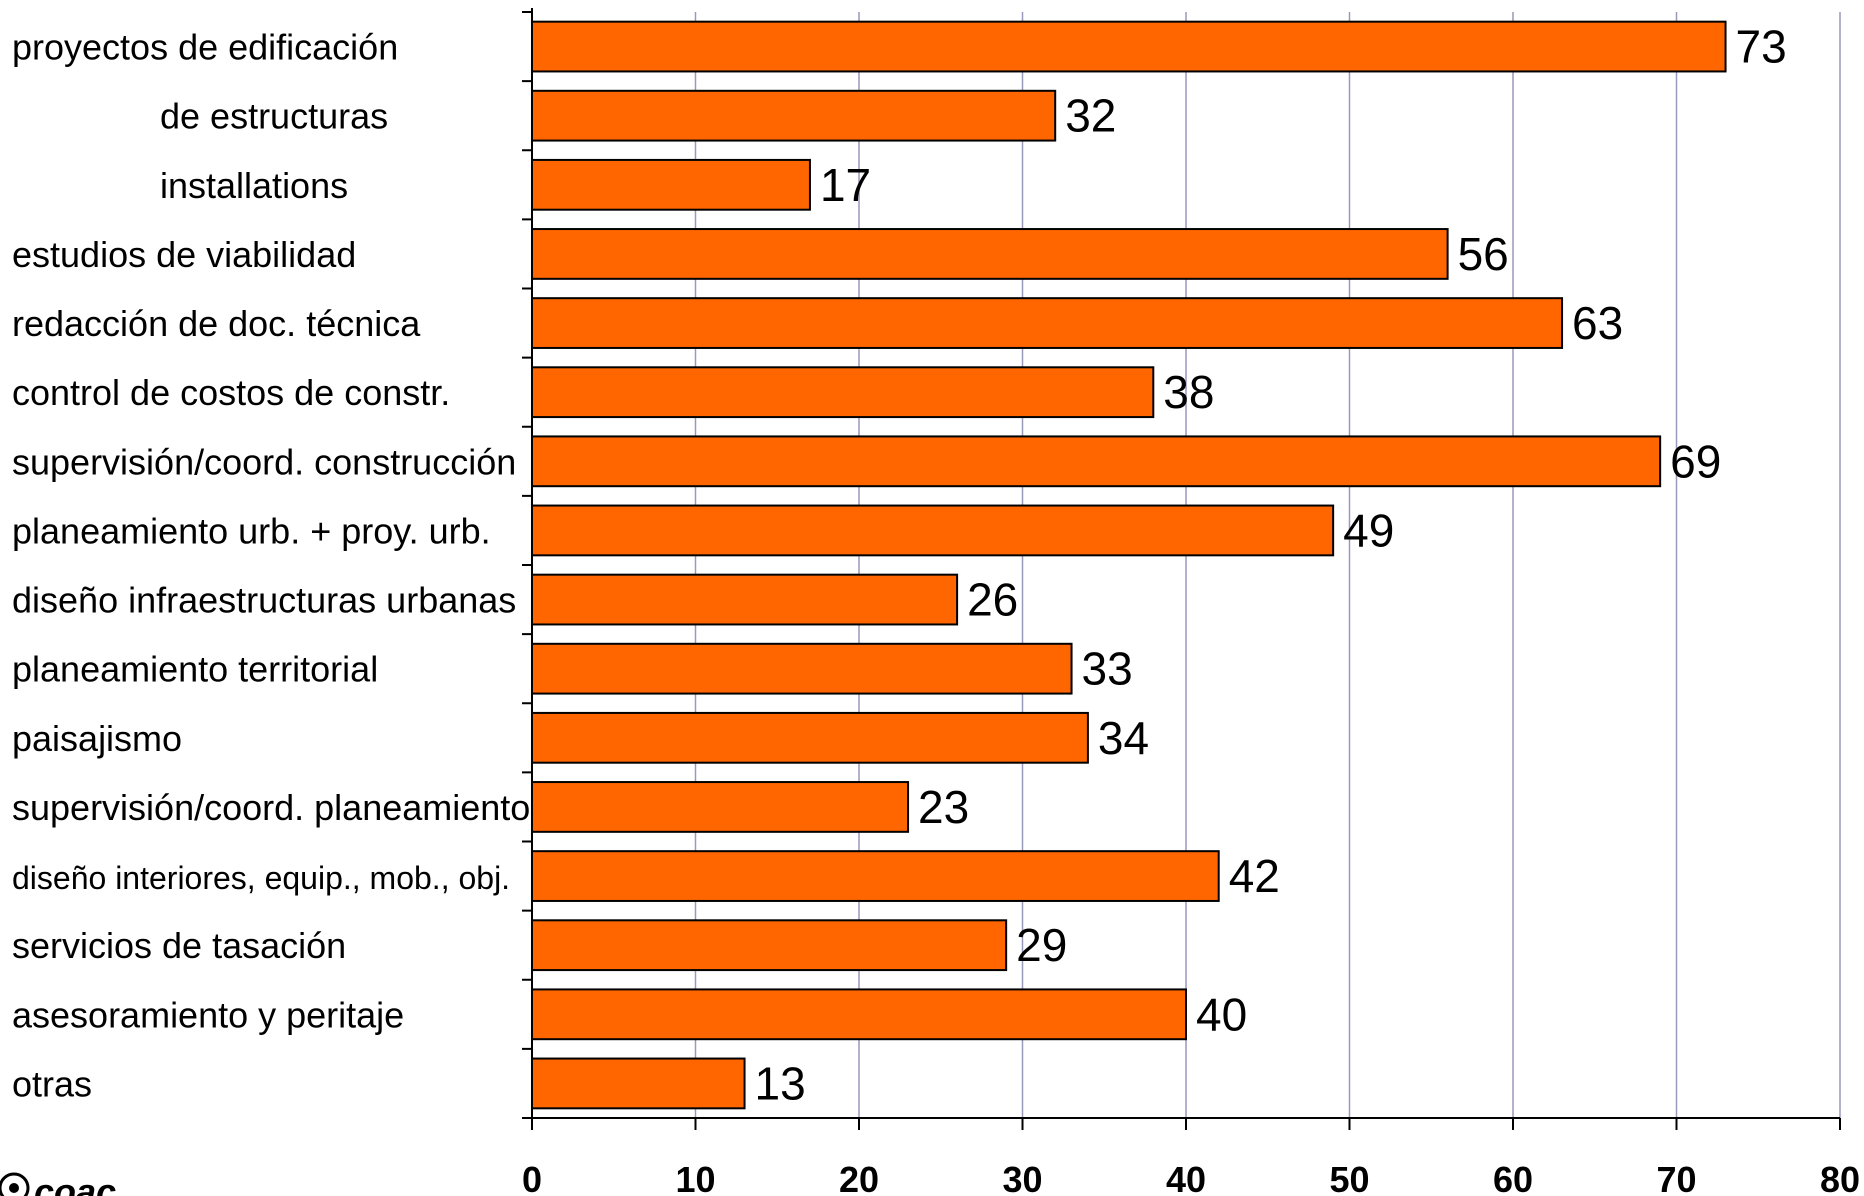 The width and height of the screenshot is (1864, 1196). Describe the element at coordinates (195, 669) in the screenshot. I see `category-label: planeamiento territorial` at that location.